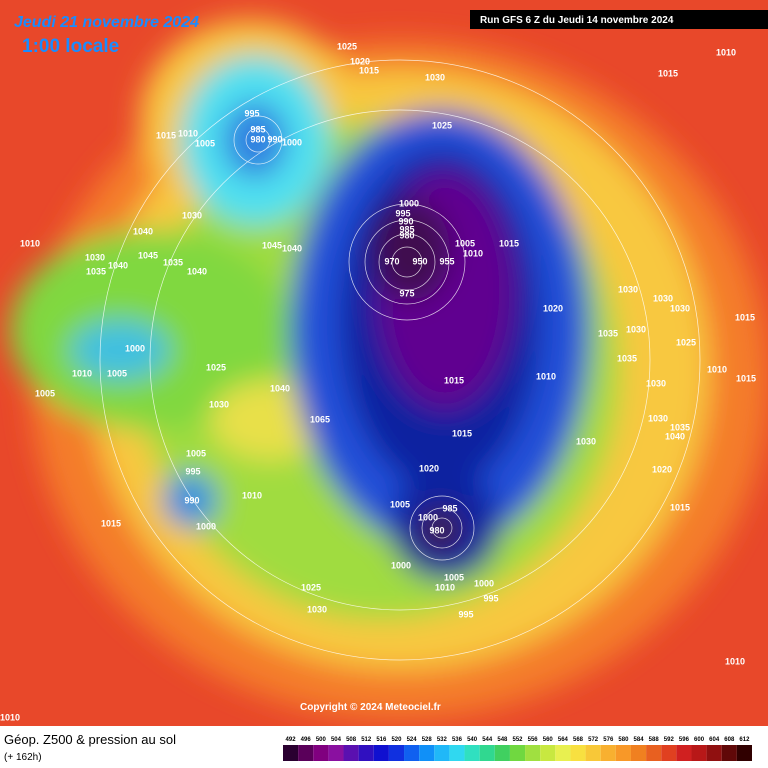 The image size is (768, 768). I want to click on copyright: Copyright © 2024 Meteociel.fr, so click(370, 707).